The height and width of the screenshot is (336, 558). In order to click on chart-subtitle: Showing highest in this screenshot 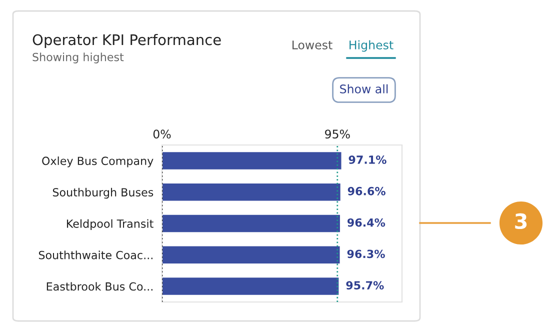, I will do `click(78, 58)`.